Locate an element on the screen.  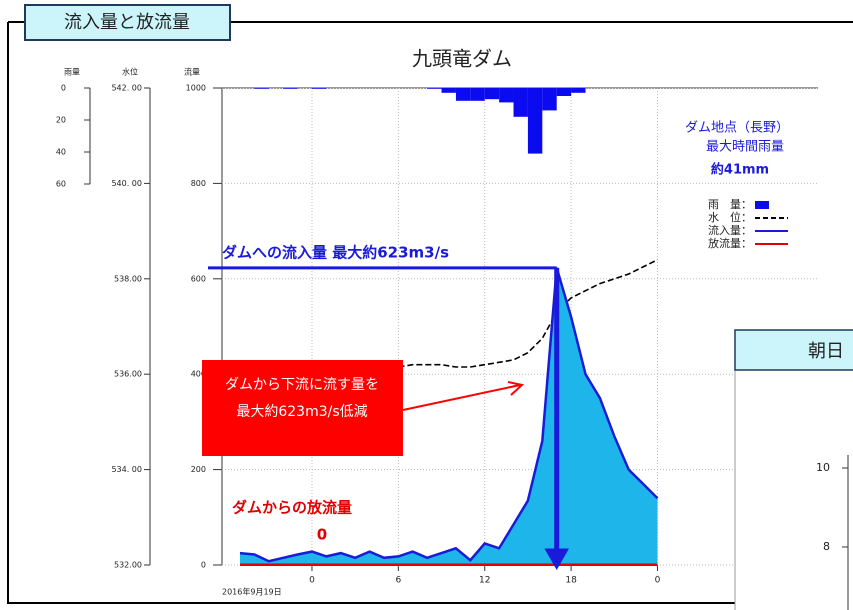
legend-note: 約41mm is located at coordinates (740, 170).